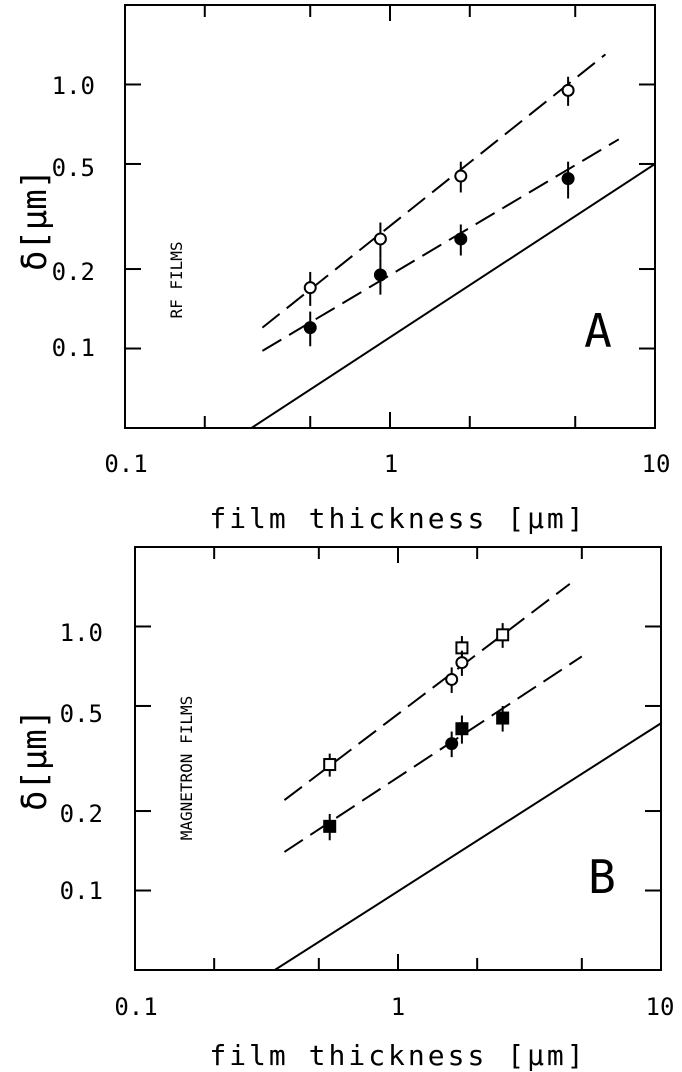  I want to click on panel-side-label: RF FILMS, so click(176, 279).